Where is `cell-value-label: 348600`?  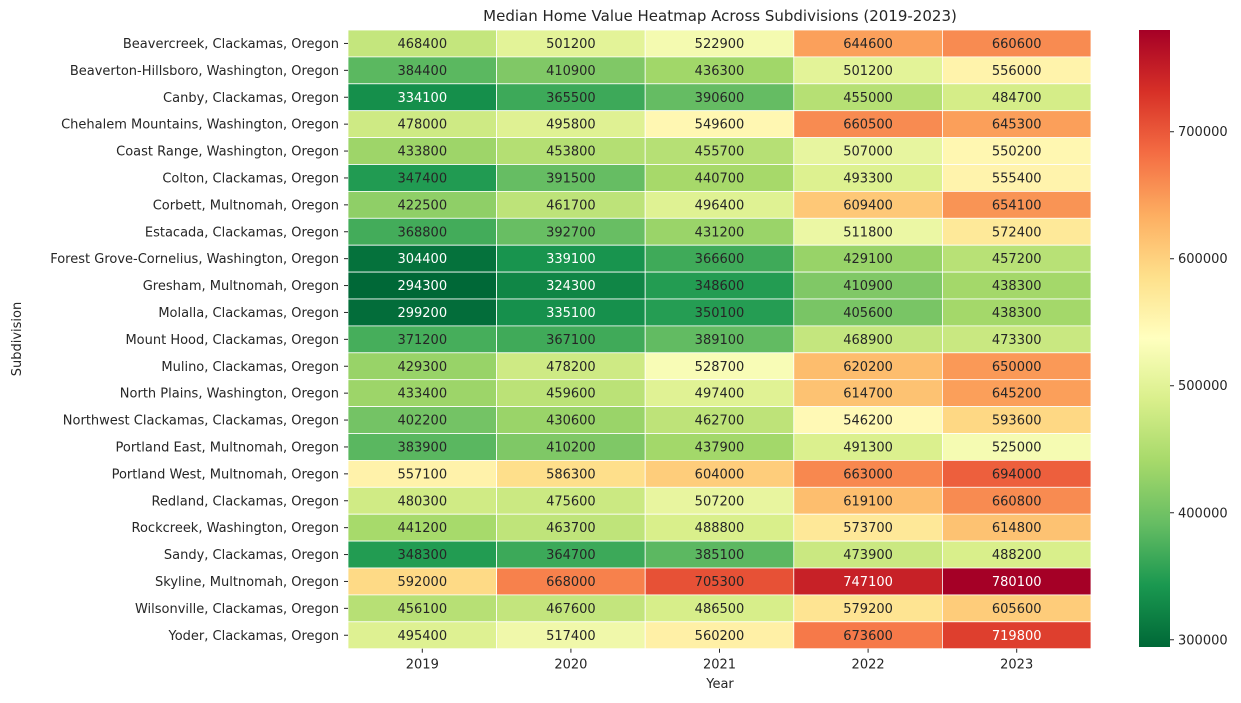
cell-value-label: 348600 is located at coordinates (720, 286).